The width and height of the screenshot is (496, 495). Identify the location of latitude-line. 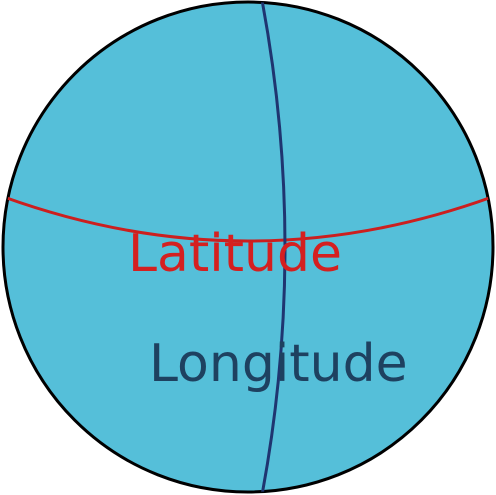
(248, 219).